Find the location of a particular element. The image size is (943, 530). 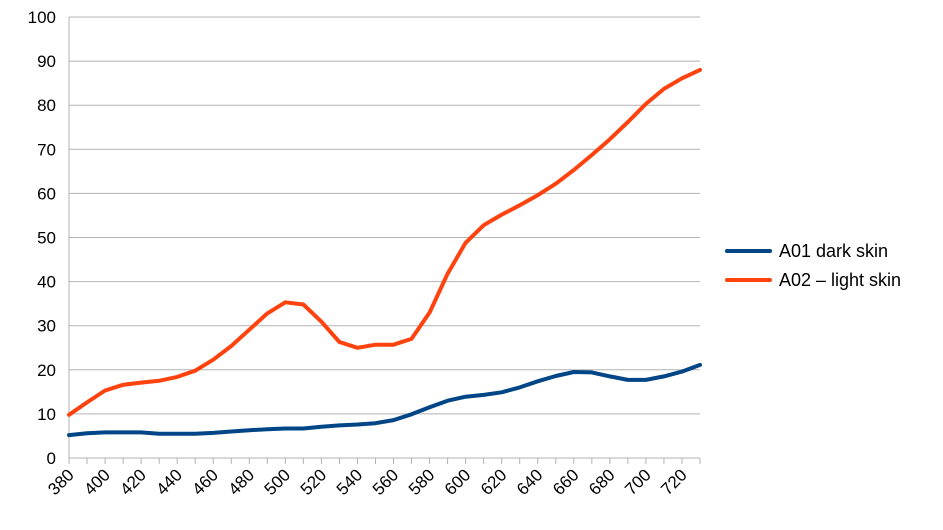

x-tick-label: 580 is located at coordinates (421, 481).